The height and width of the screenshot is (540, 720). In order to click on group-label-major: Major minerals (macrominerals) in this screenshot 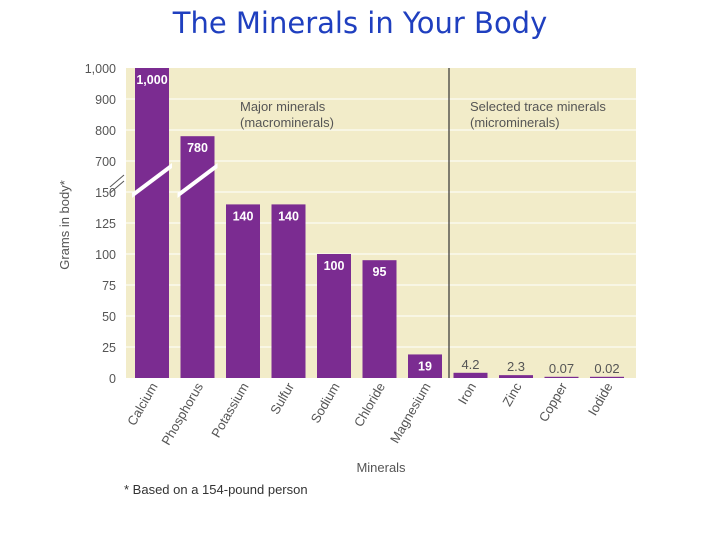, I will do `click(287, 114)`.